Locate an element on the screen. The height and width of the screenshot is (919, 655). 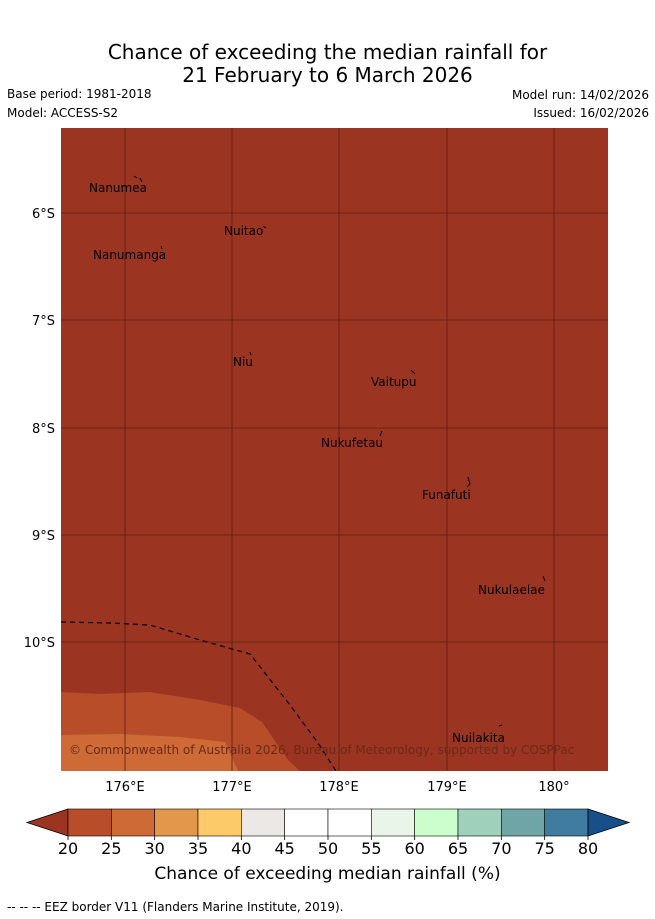
colorbar-over-arrow is located at coordinates (609, 822).